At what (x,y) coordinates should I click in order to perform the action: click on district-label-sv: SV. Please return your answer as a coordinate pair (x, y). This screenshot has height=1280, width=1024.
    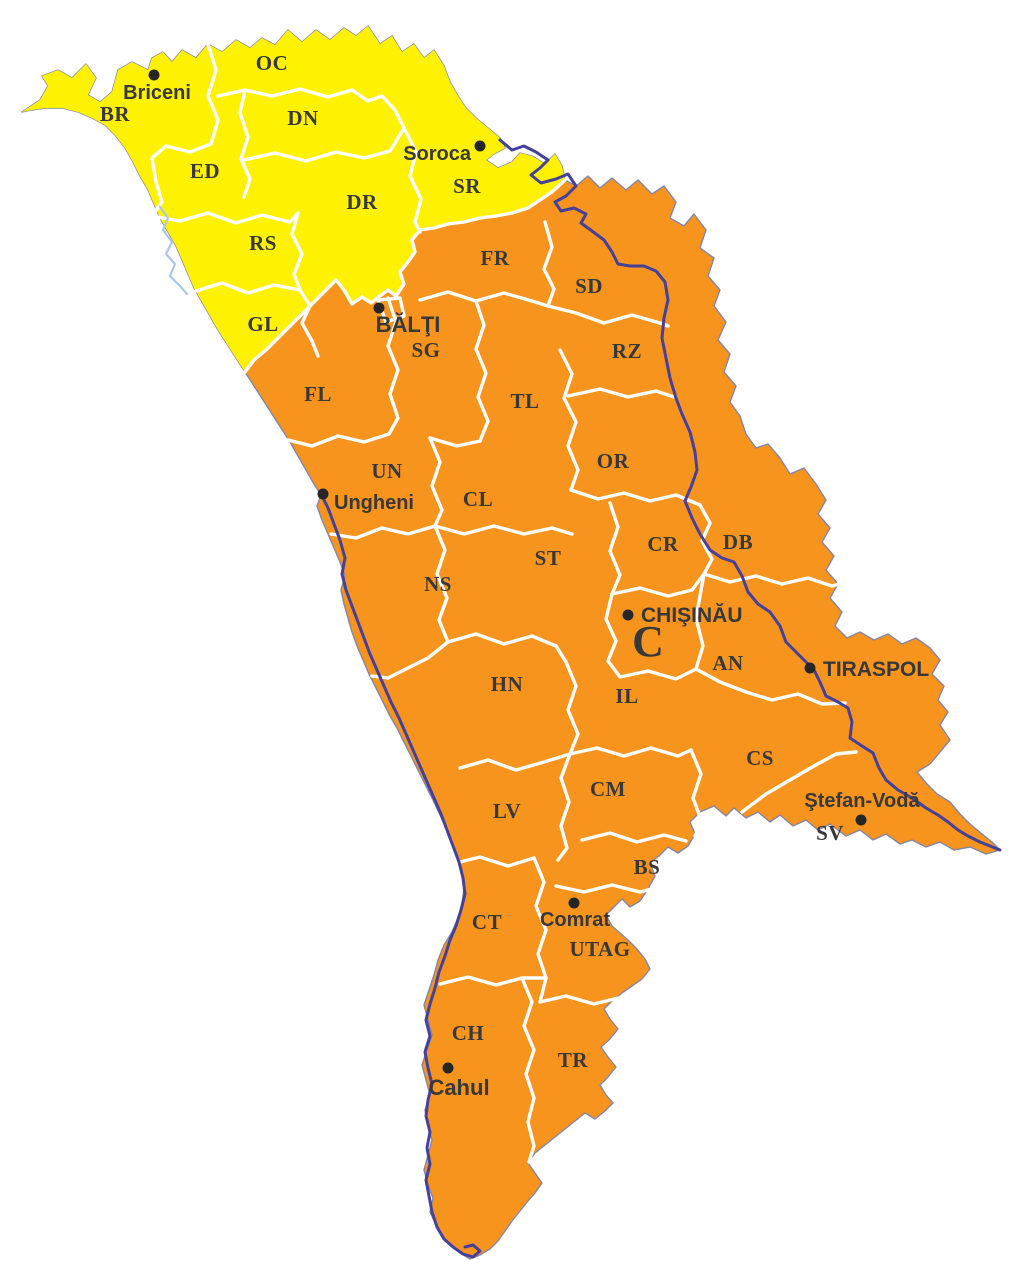
    Looking at the image, I should click on (830, 833).